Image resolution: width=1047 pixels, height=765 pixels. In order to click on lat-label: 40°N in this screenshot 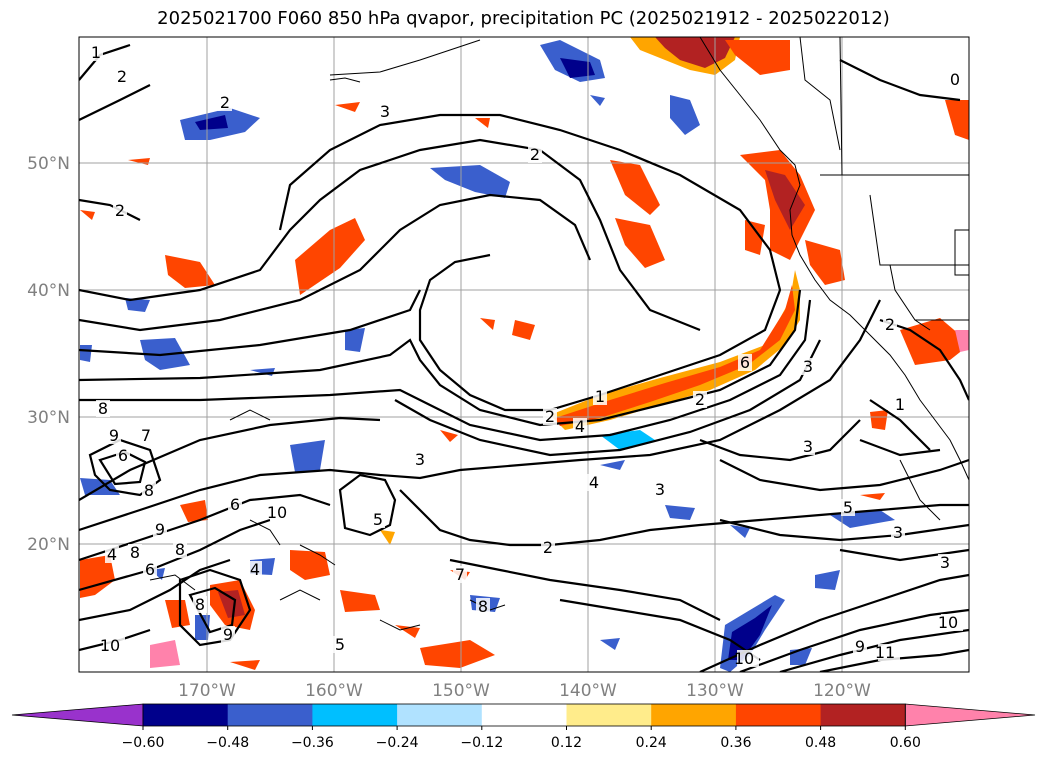, I will do `click(48, 291)`.